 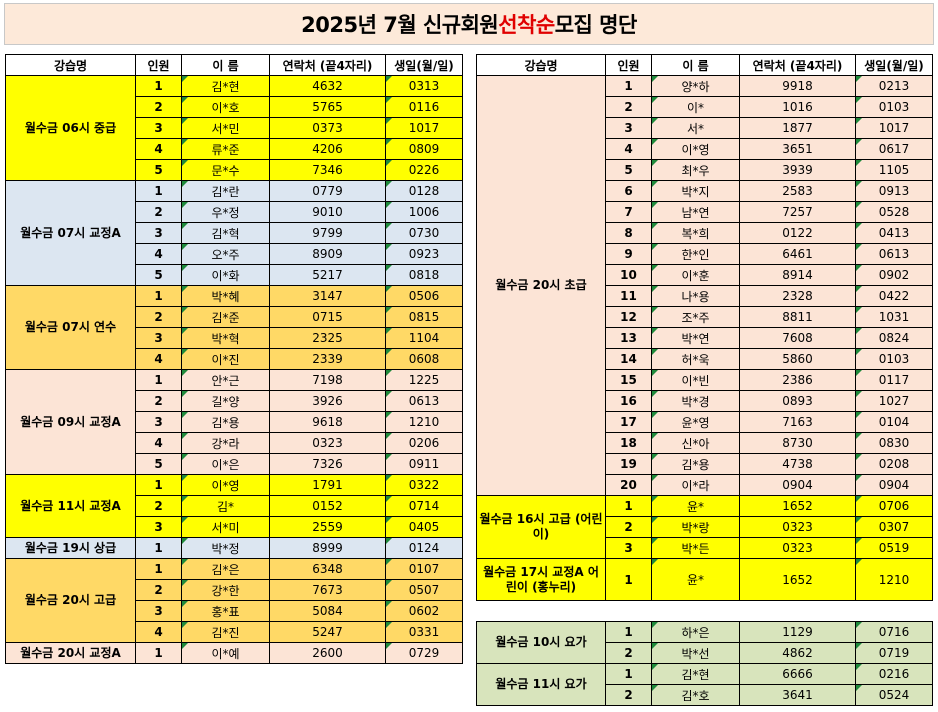 What do you see at coordinates (234, 359) in the screenshot?
I see `table-row: 4 이*진 2339 0608` at bounding box center [234, 359].